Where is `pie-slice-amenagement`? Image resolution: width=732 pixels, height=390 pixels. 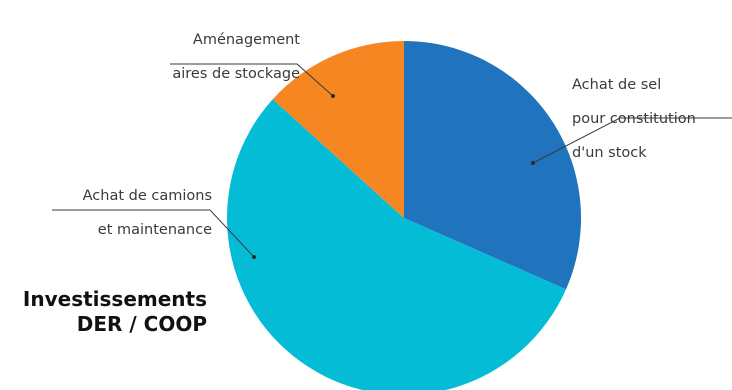 pie-slice-amenagement is located at coordinates (338, 129).